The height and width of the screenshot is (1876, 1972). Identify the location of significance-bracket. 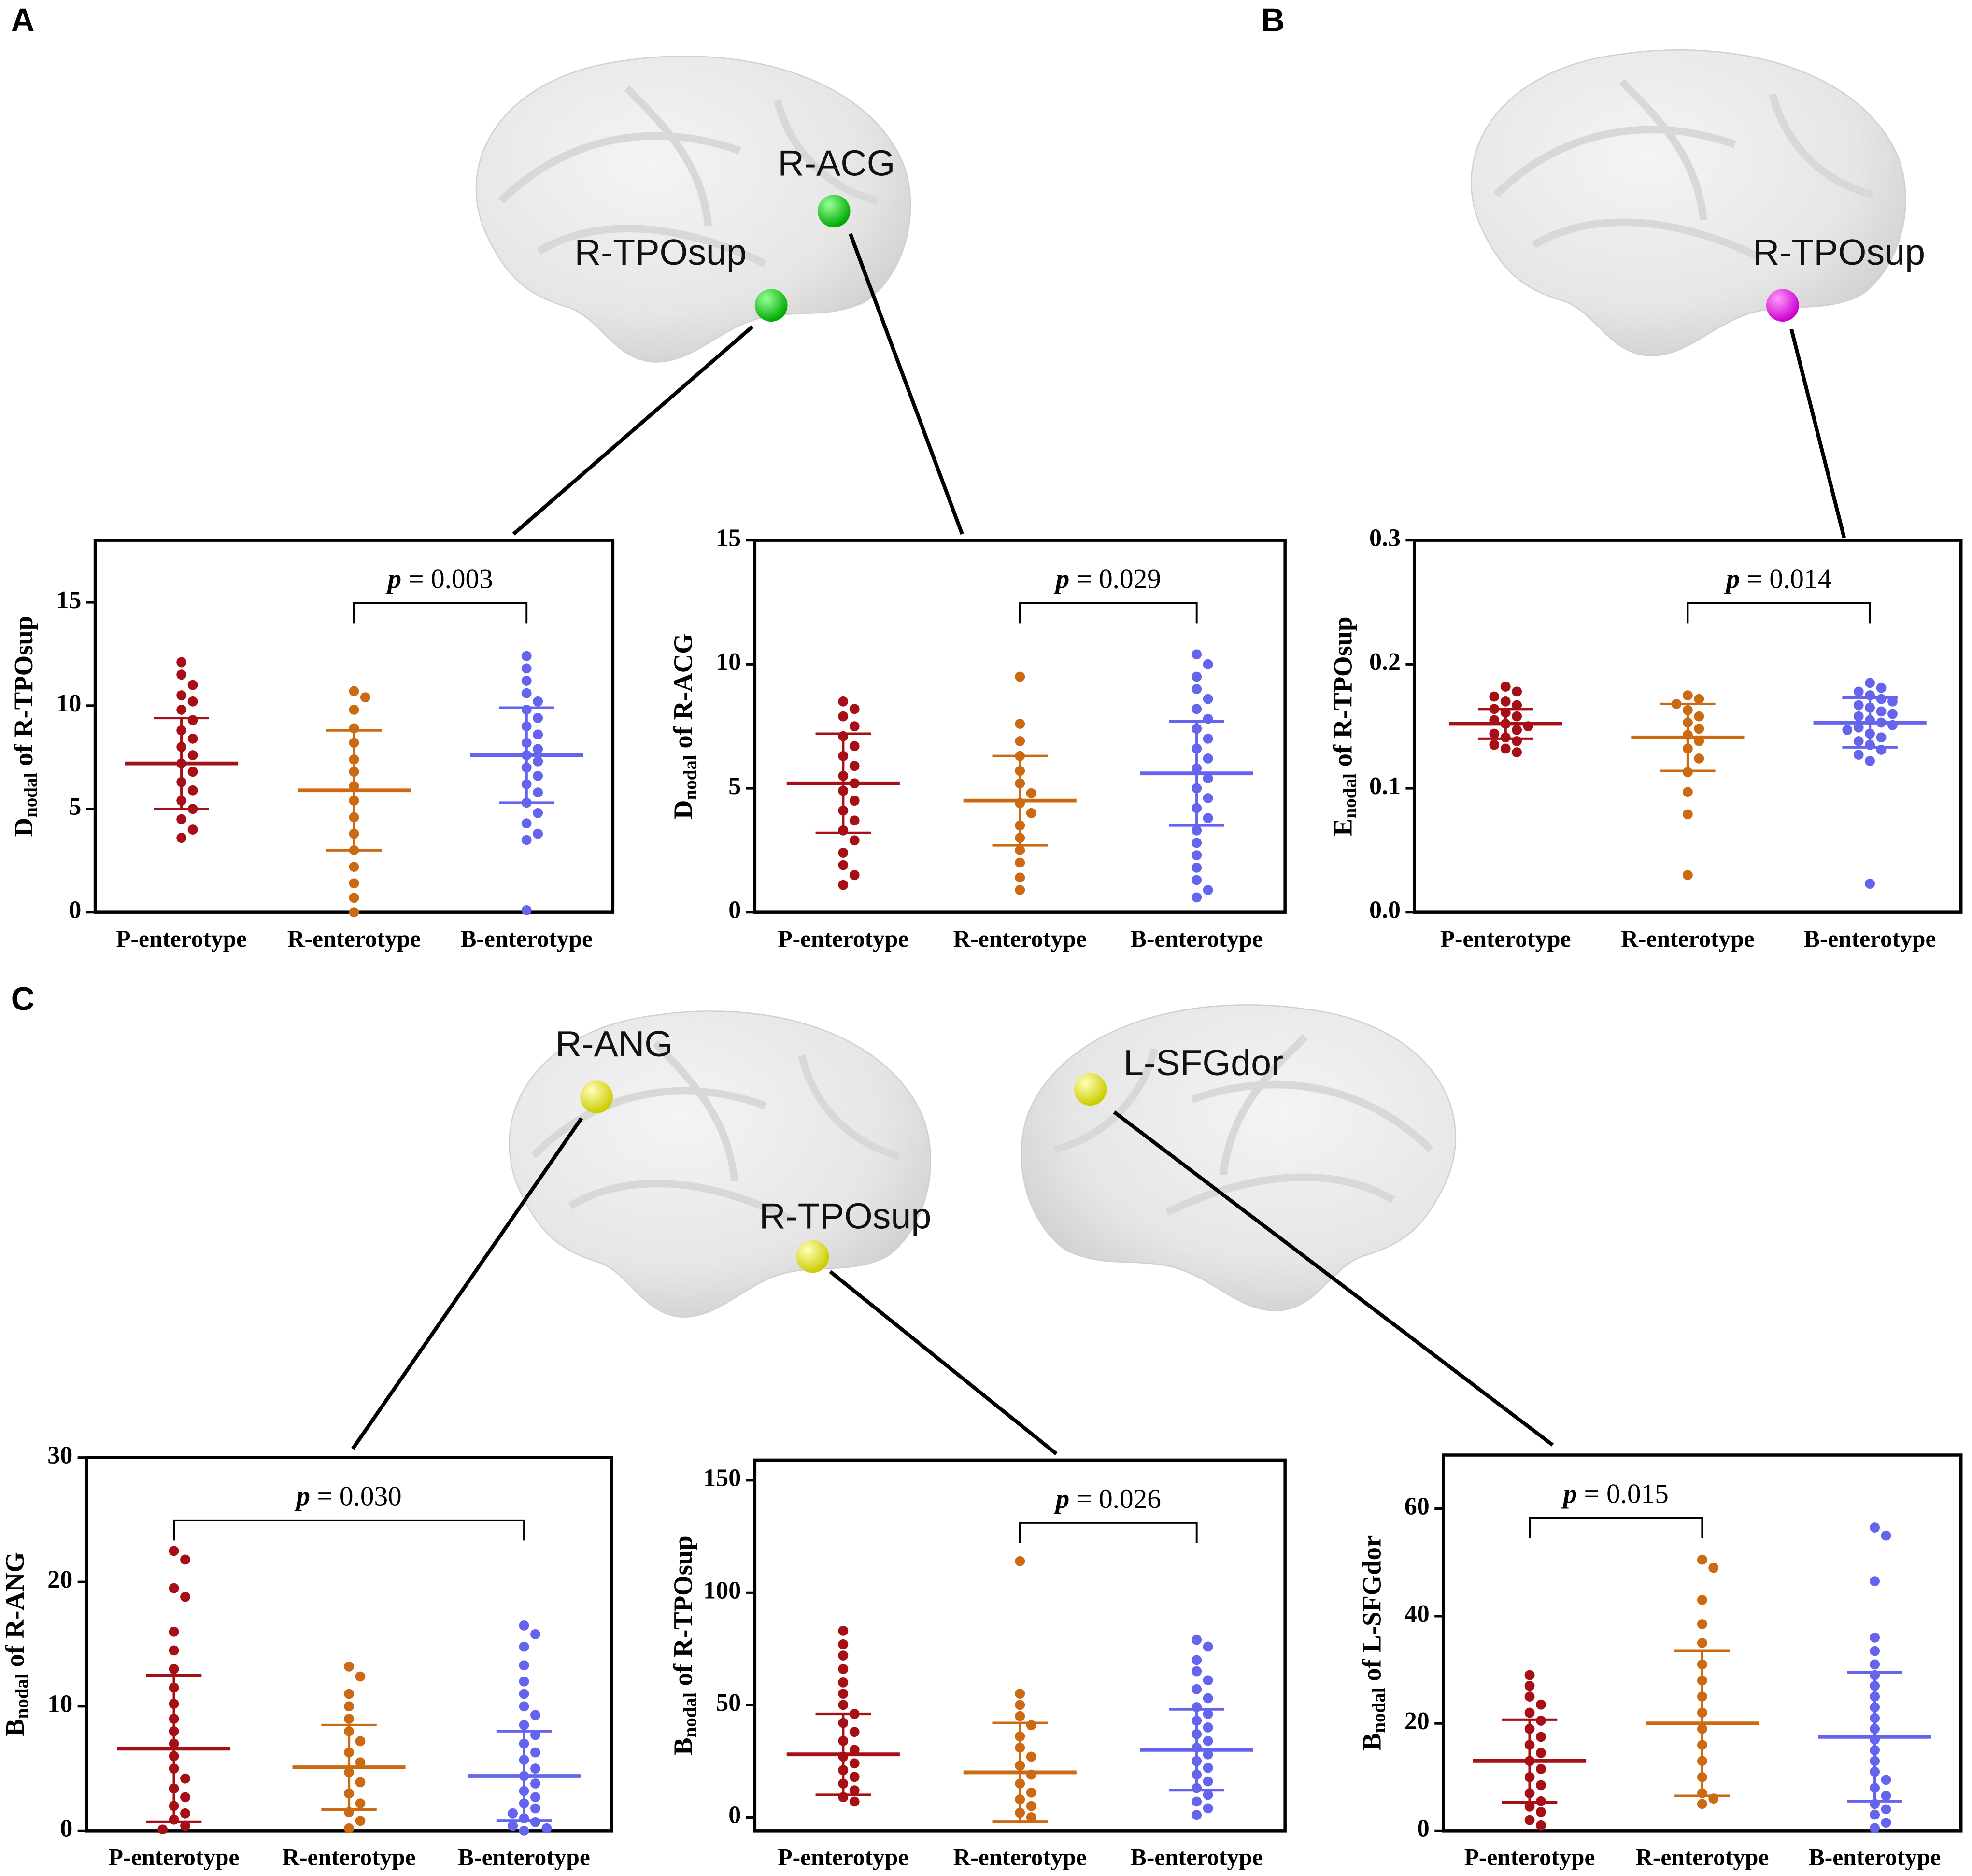
(1779, 613).